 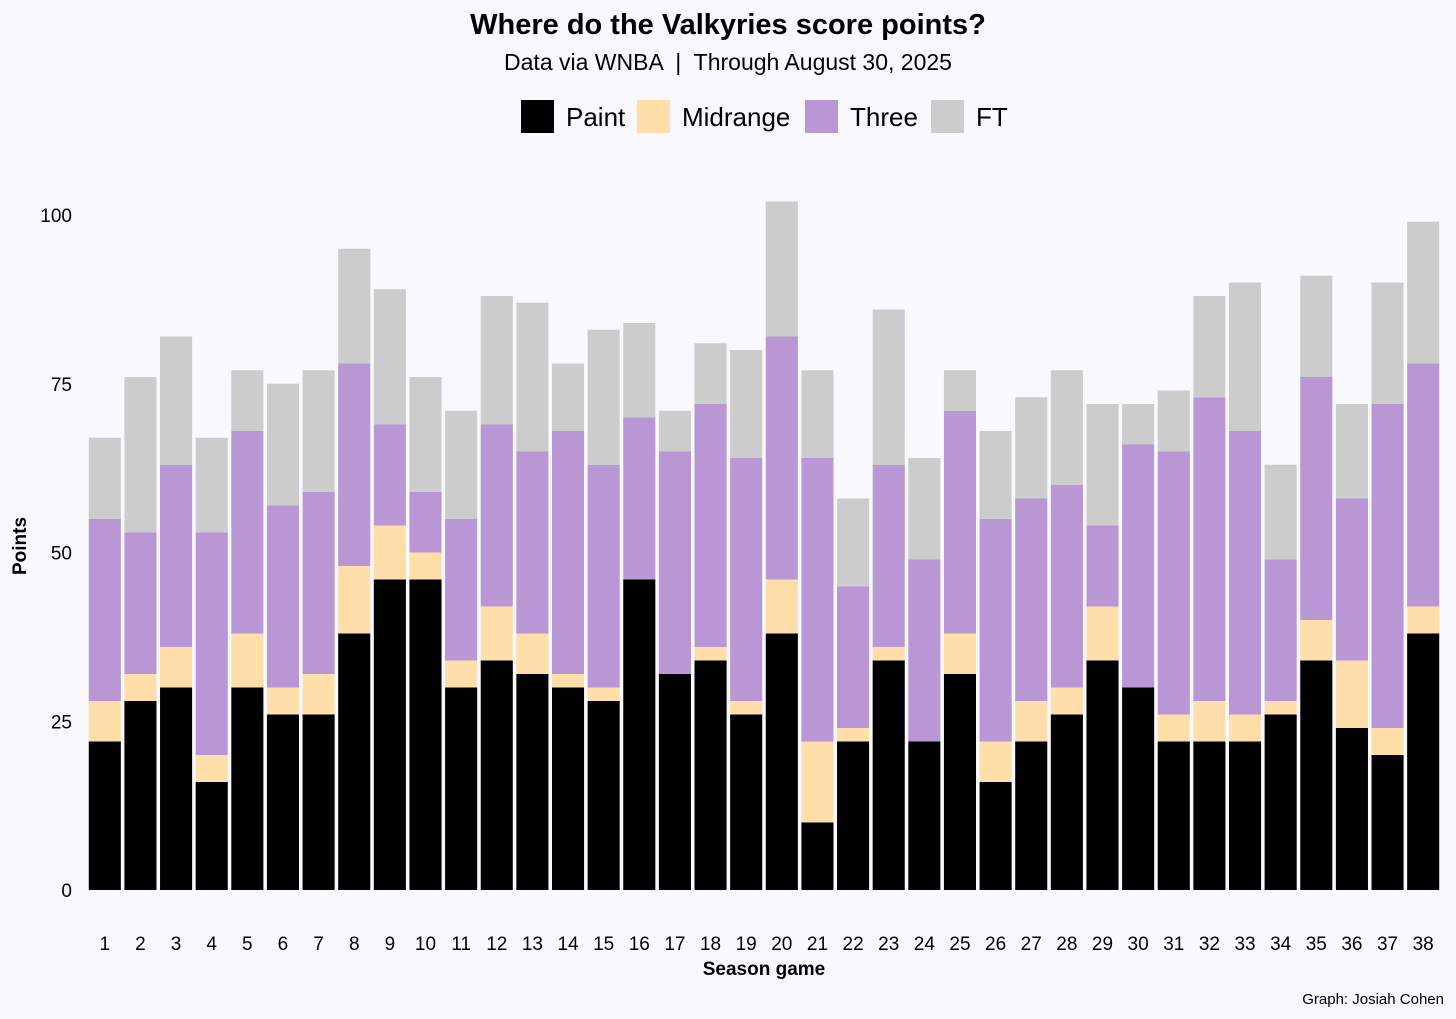 I want to click on x-tick-label: 33, so click(x=1244, y=944).